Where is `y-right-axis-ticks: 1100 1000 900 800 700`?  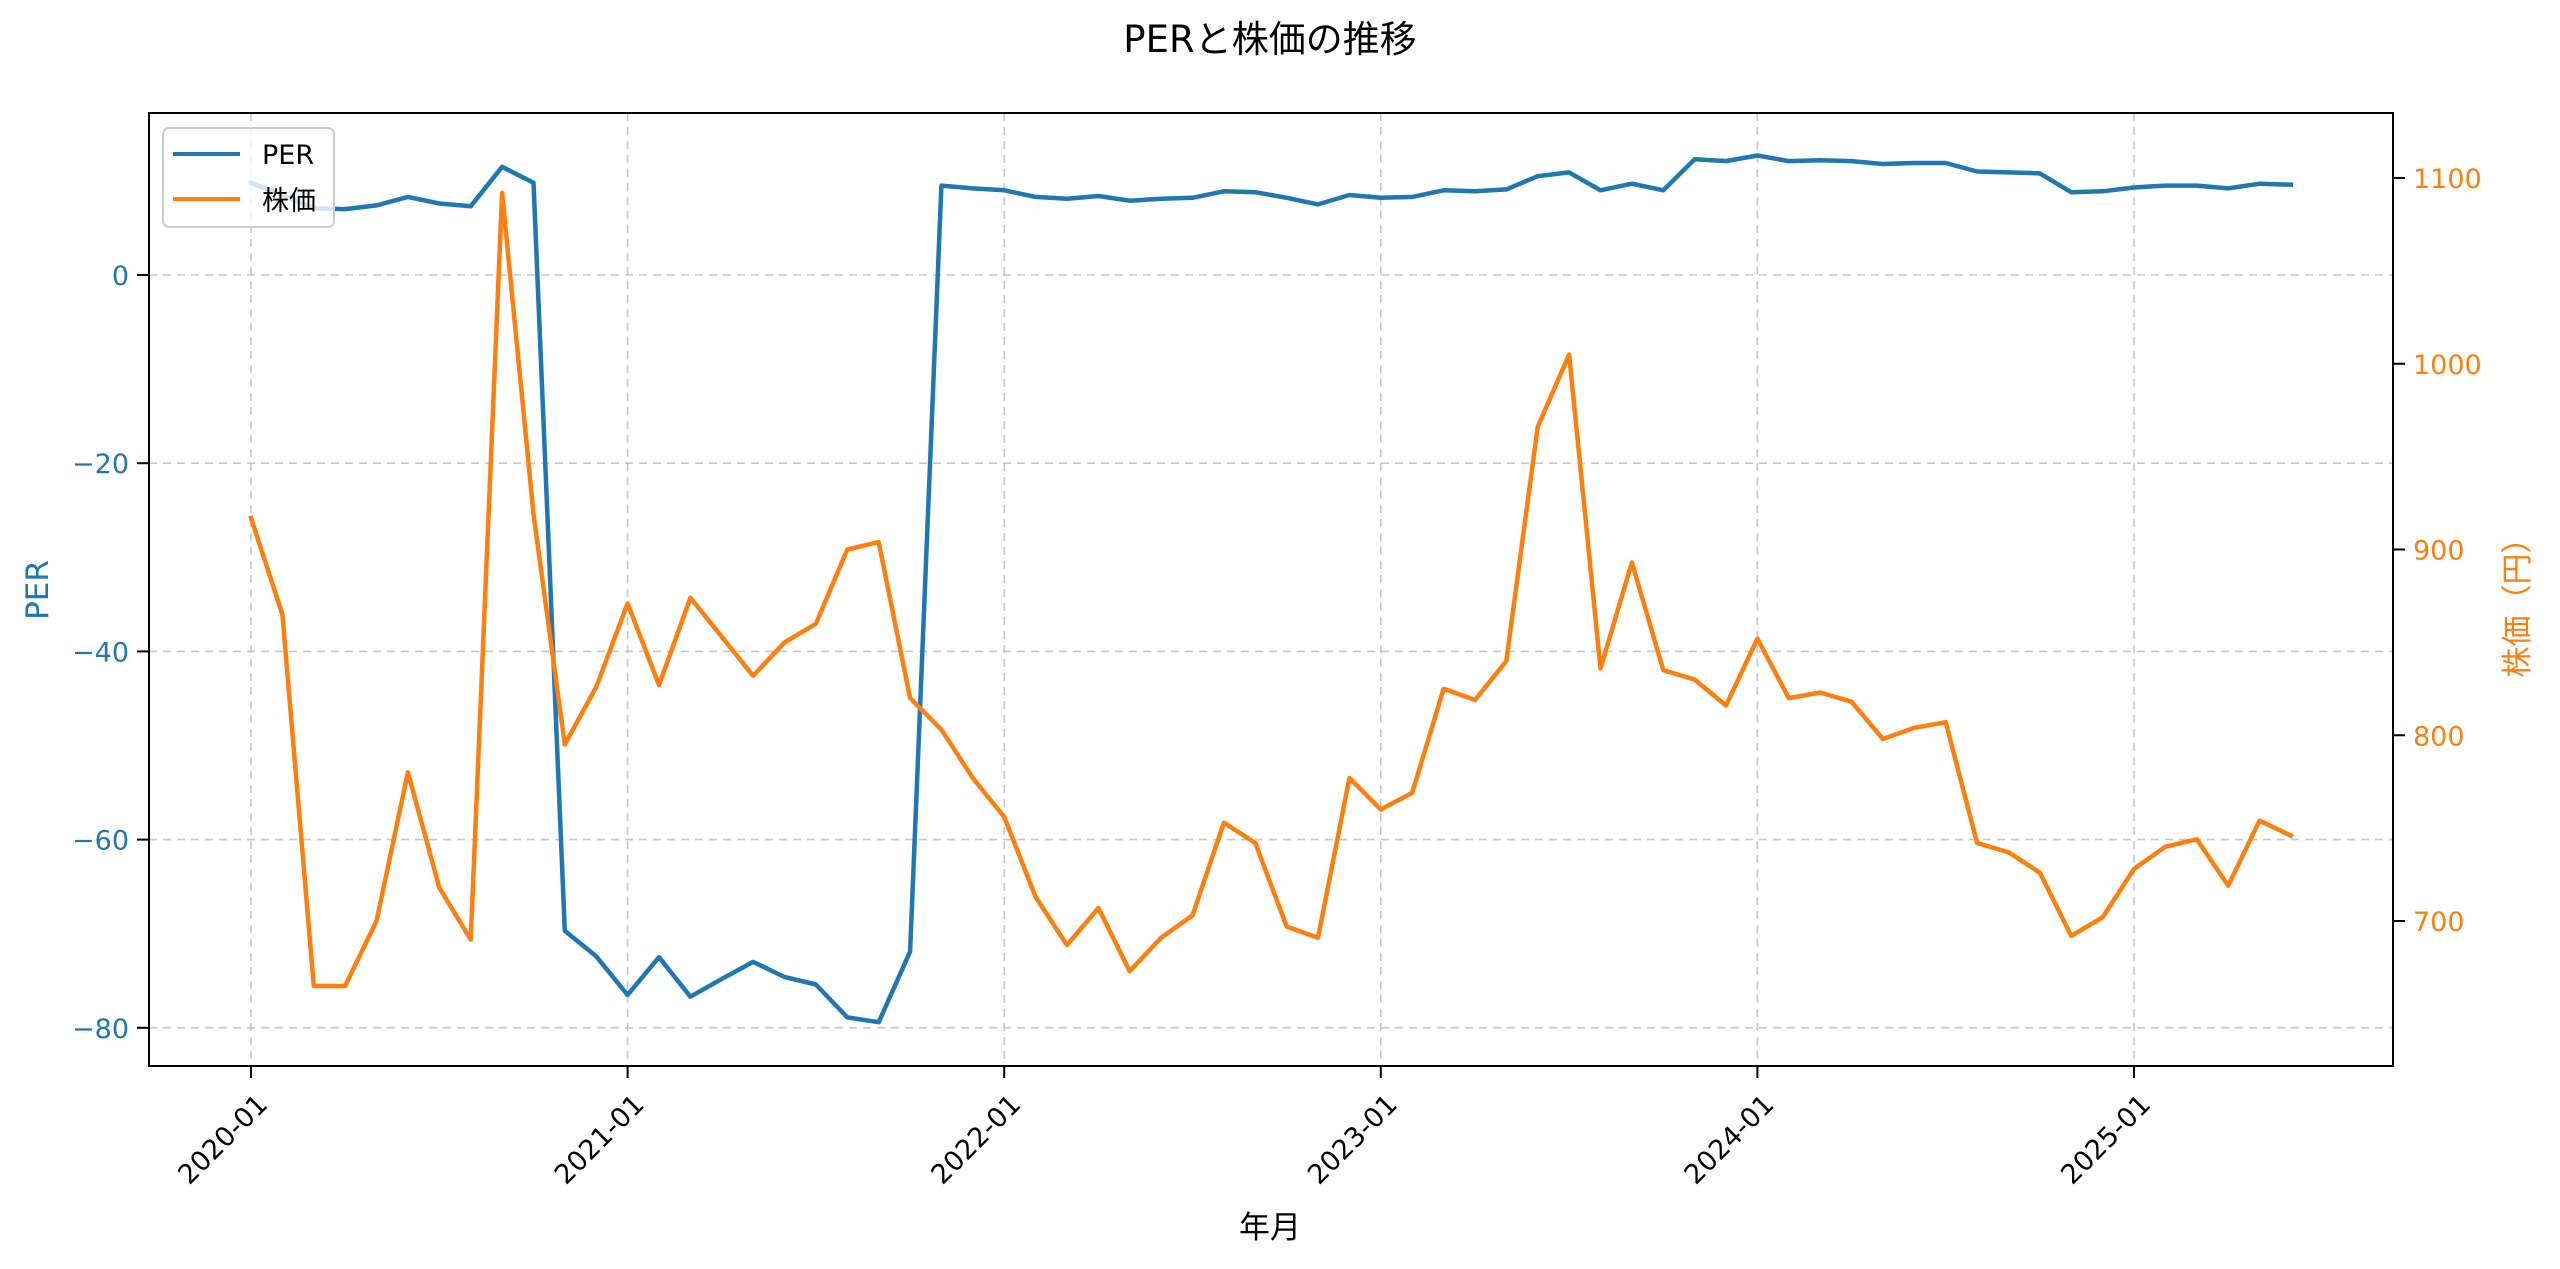 y-right-axis-ticks: 1100 1000 900 800 700 is located at coordinates (2437, 551).